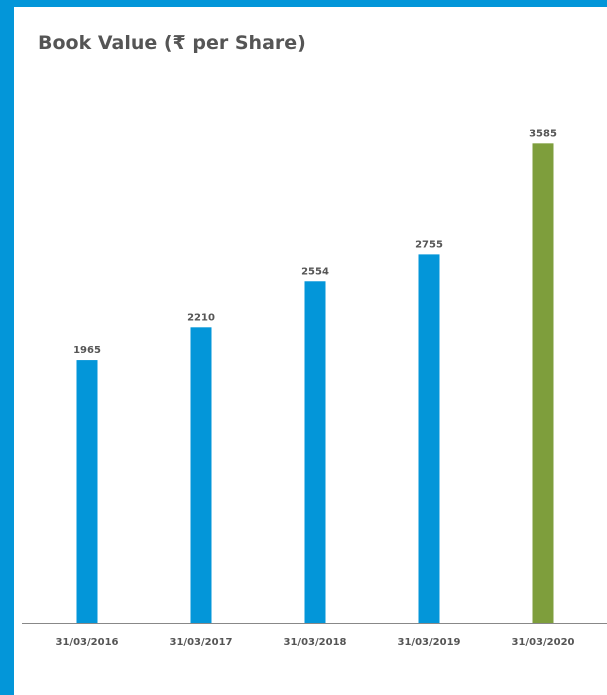 Image resolution: width=607 pixels, height=695 pixels. What do you see at coordinates (315, 271) in the screenshot?
I see `value-label-2: 2554` at bounding box center [315, 271].